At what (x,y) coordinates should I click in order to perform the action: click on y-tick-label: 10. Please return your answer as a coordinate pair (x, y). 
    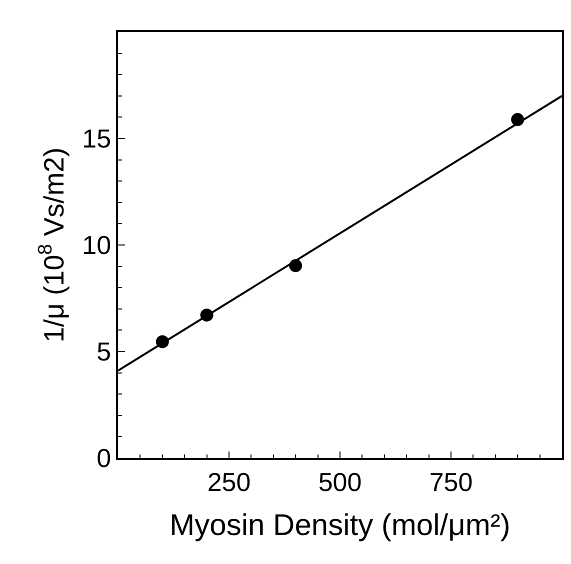
    Looking at the image, I should click on (97, 245).